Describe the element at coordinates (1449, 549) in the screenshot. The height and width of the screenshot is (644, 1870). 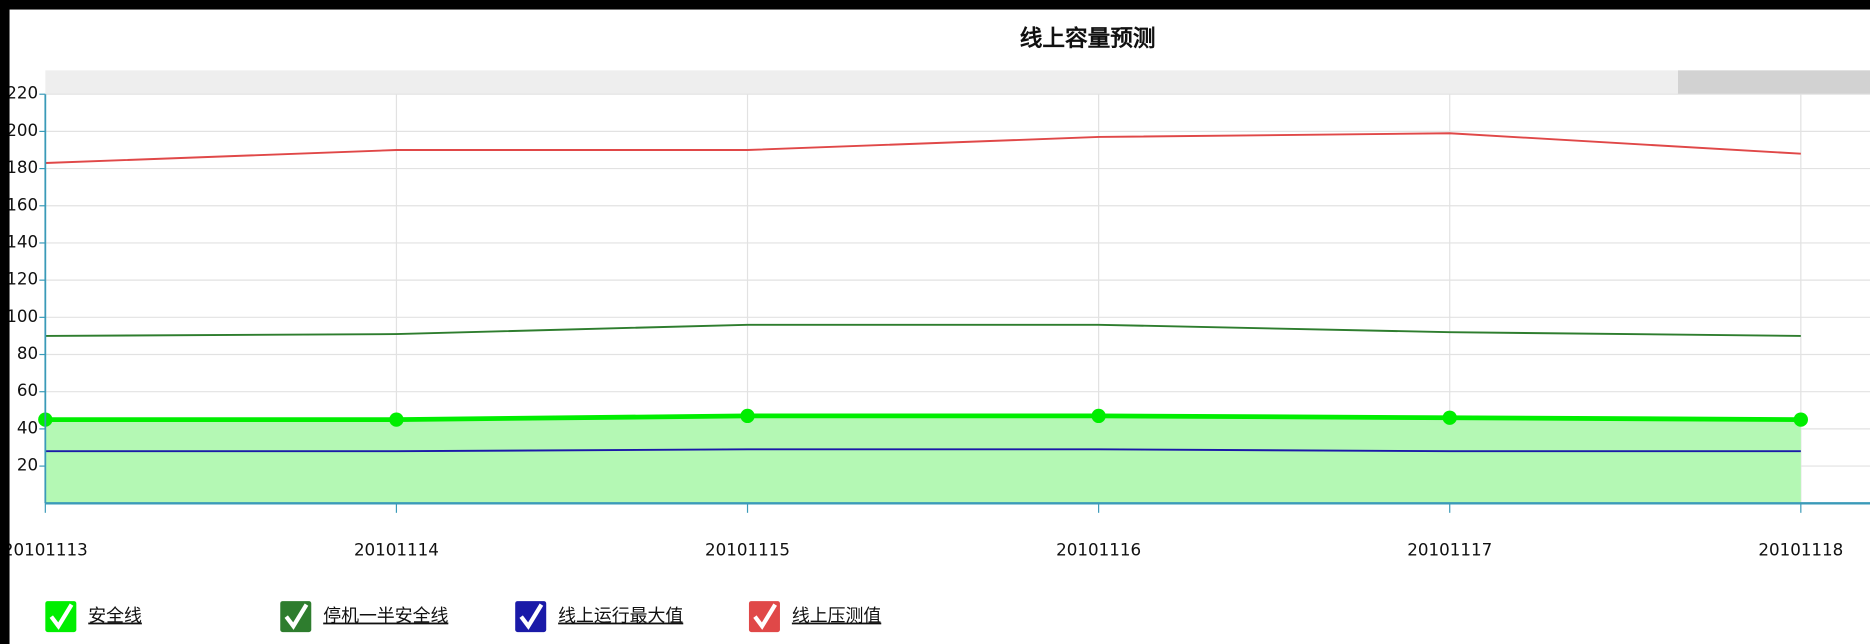
I see `x-tick-label: 20101117` at that location.